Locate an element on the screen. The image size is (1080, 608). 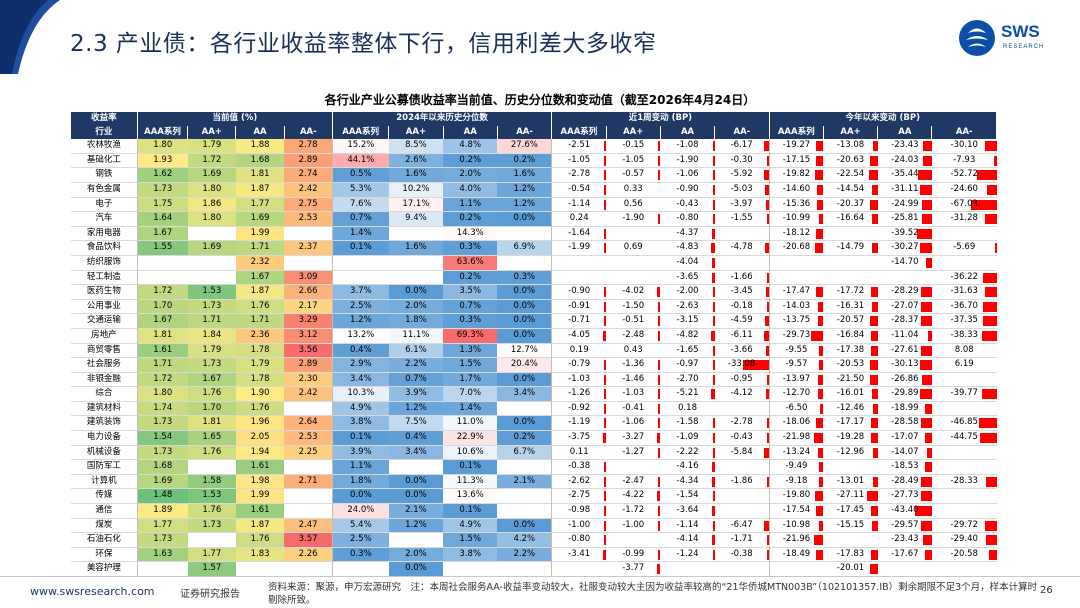
ytd-change-cell: -30.27 is located at coordinates (905, 248).